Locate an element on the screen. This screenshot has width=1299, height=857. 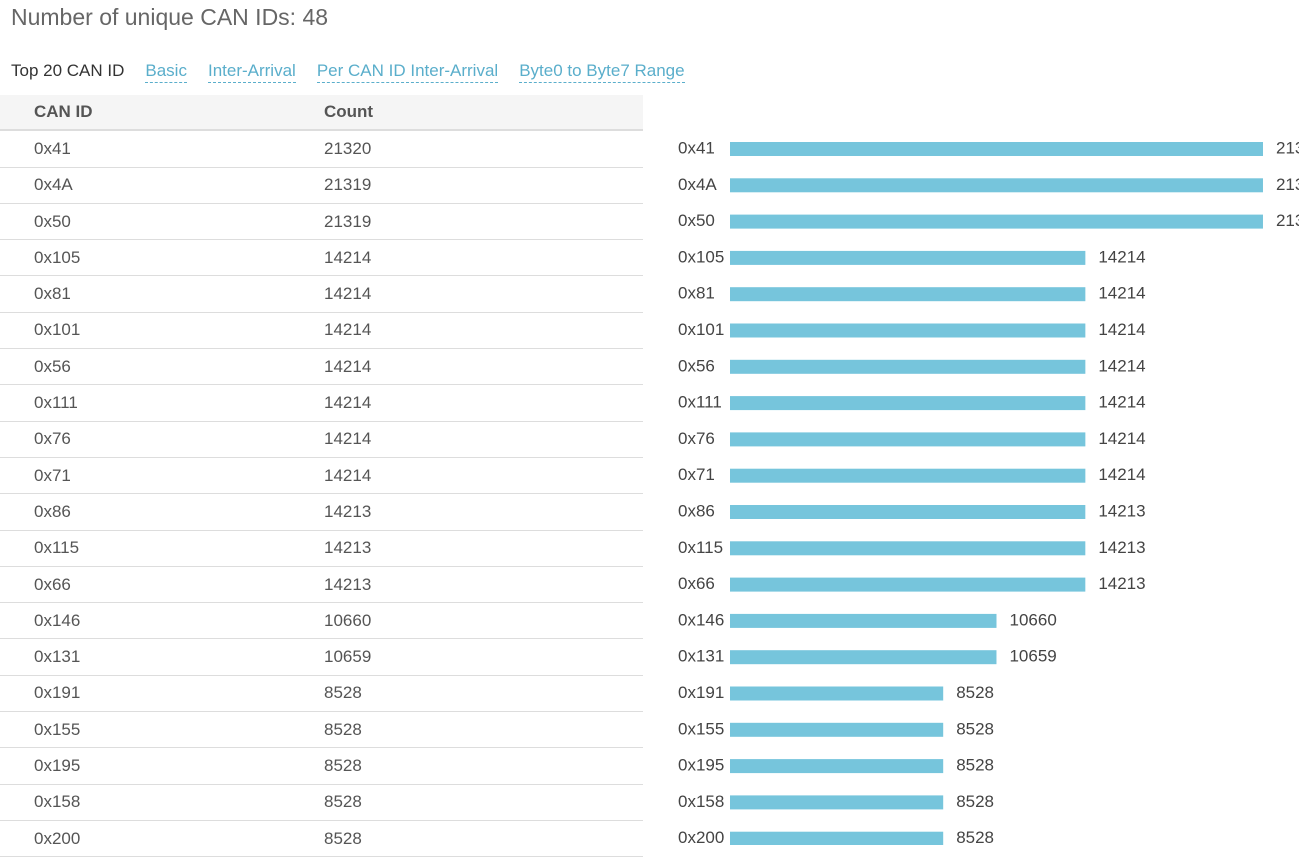
can-id-cell: 0x101 is located at coordinates (57, 330).